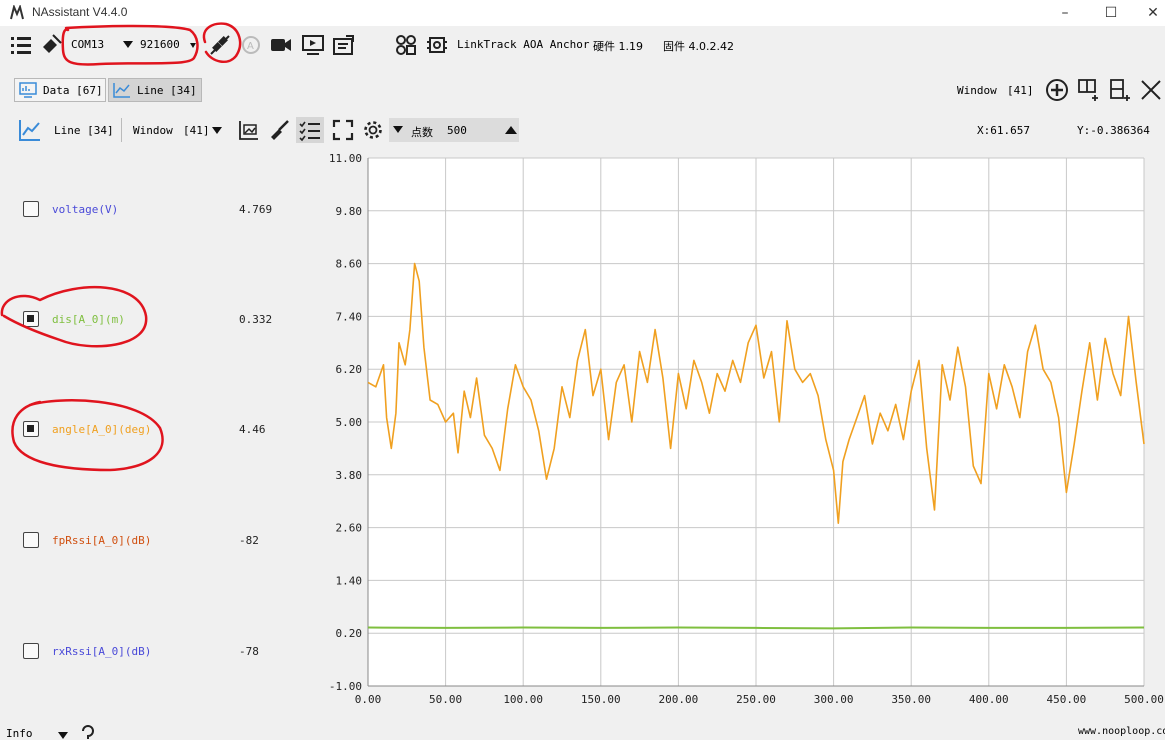 This screenshot has height=740, width=1165. Describe the element at coordinates (1057, 90) in the screenshot. I see `add-window-icon` at that location.